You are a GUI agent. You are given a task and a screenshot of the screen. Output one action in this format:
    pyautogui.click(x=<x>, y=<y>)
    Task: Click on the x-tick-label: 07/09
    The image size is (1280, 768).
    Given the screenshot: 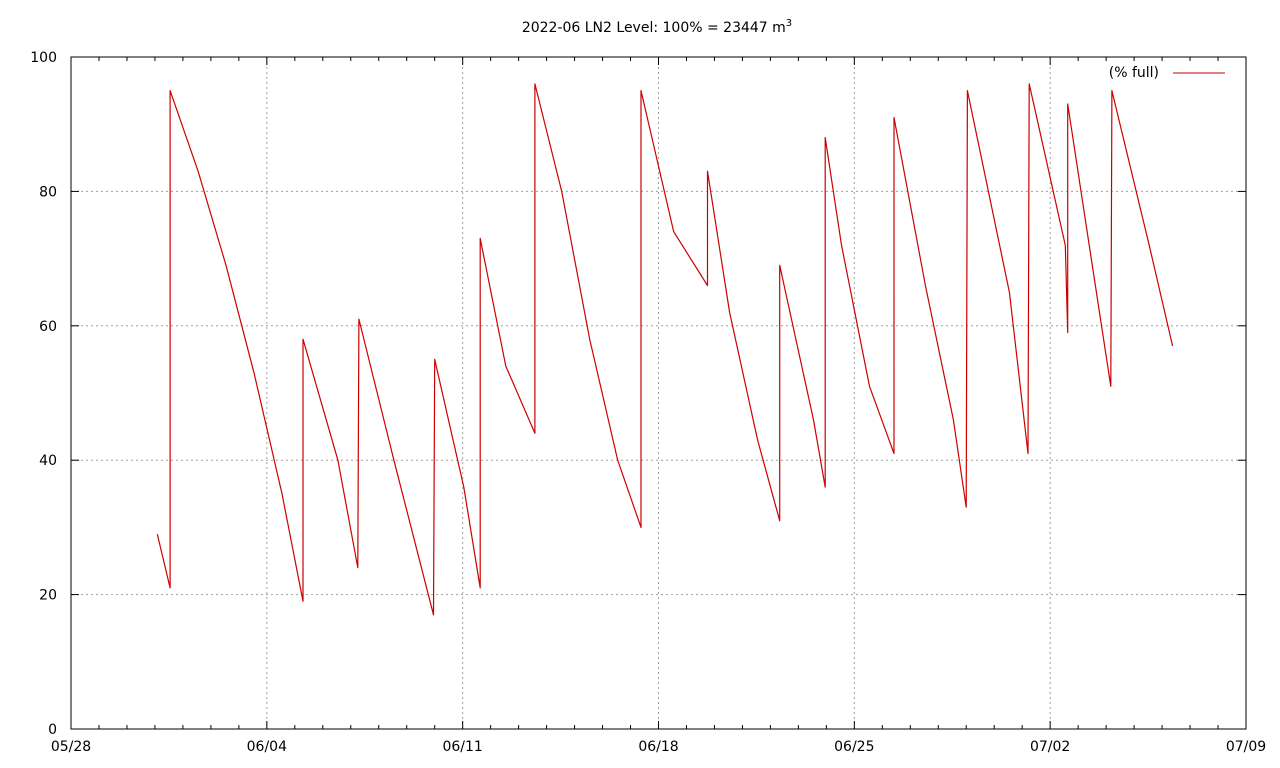 What is the action you would take?
    pyautogui.click(x=1246, y=747)
    